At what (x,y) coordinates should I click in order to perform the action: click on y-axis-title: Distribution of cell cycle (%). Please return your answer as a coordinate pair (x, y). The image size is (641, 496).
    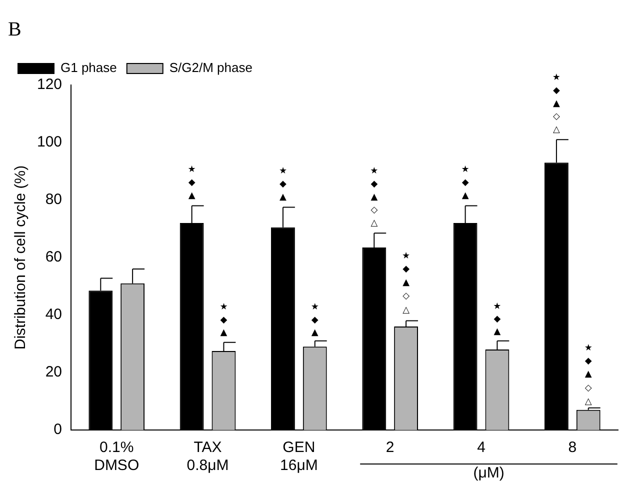
    Looking at the image, I should click on (21, 257).